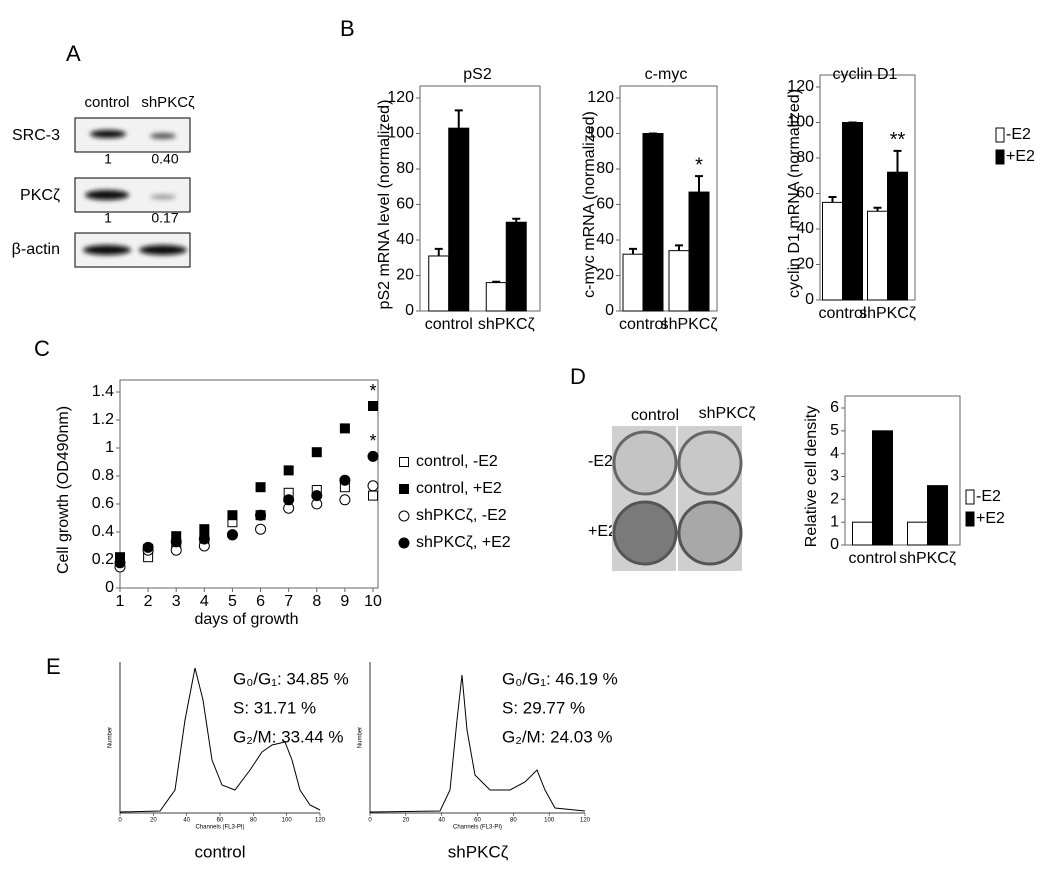  Describe the element at coordinates (461, 515) in the screenshot. I see `legend-label: shPKCζ, -E2` at that location.